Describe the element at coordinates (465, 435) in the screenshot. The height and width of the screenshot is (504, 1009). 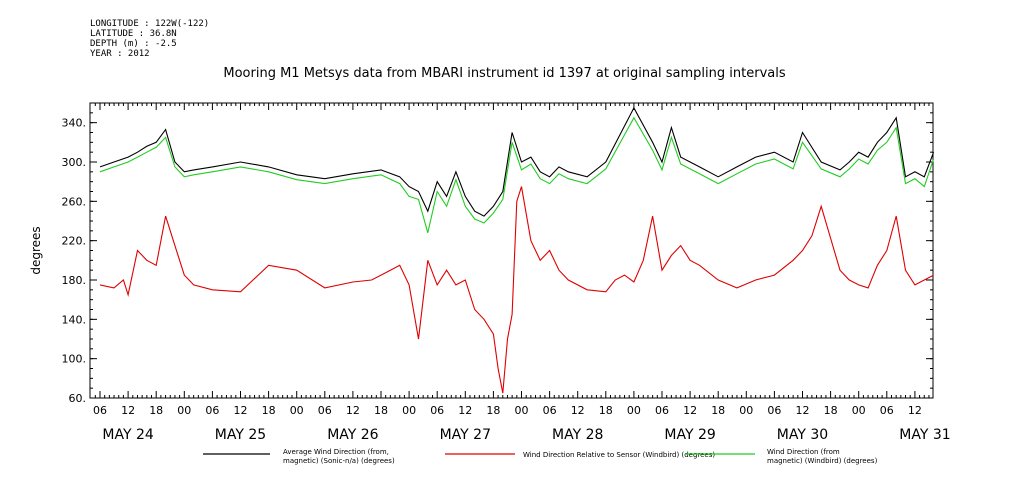
I see `x-day-label: MAY 27` at that location.